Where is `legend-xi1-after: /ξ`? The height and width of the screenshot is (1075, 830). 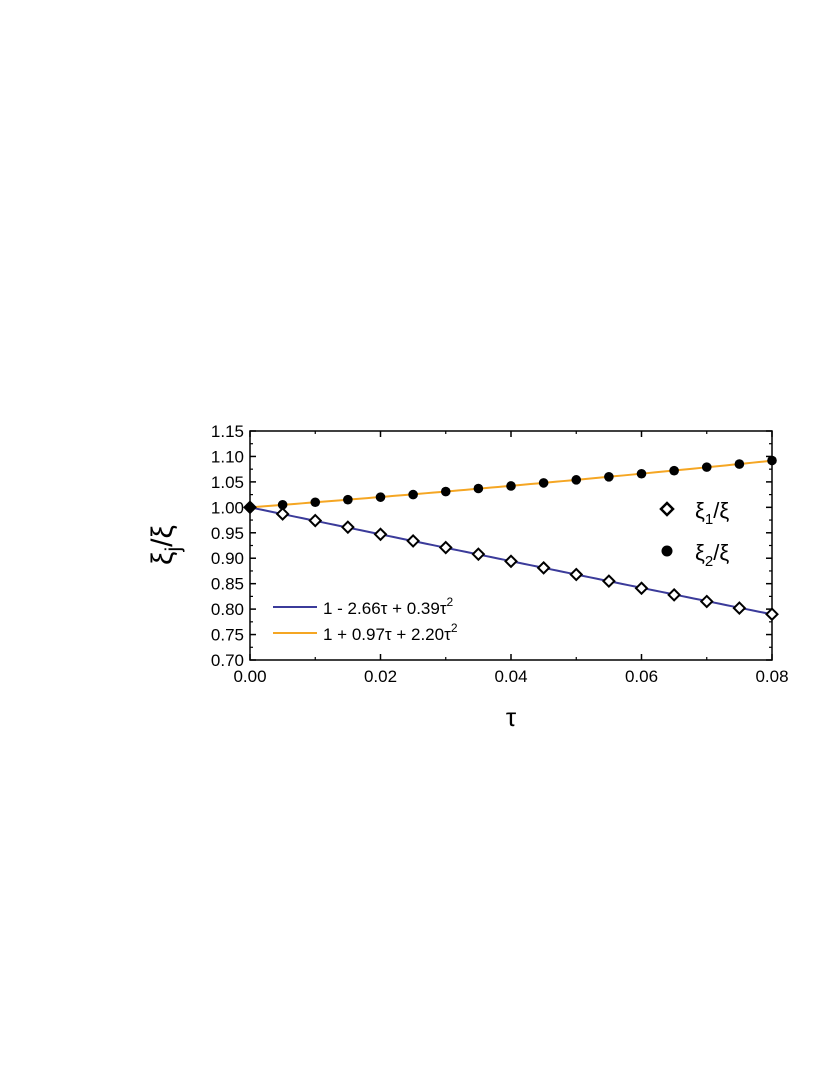
legend-xi1-after: /ξ is located at coordinates (721, 510).